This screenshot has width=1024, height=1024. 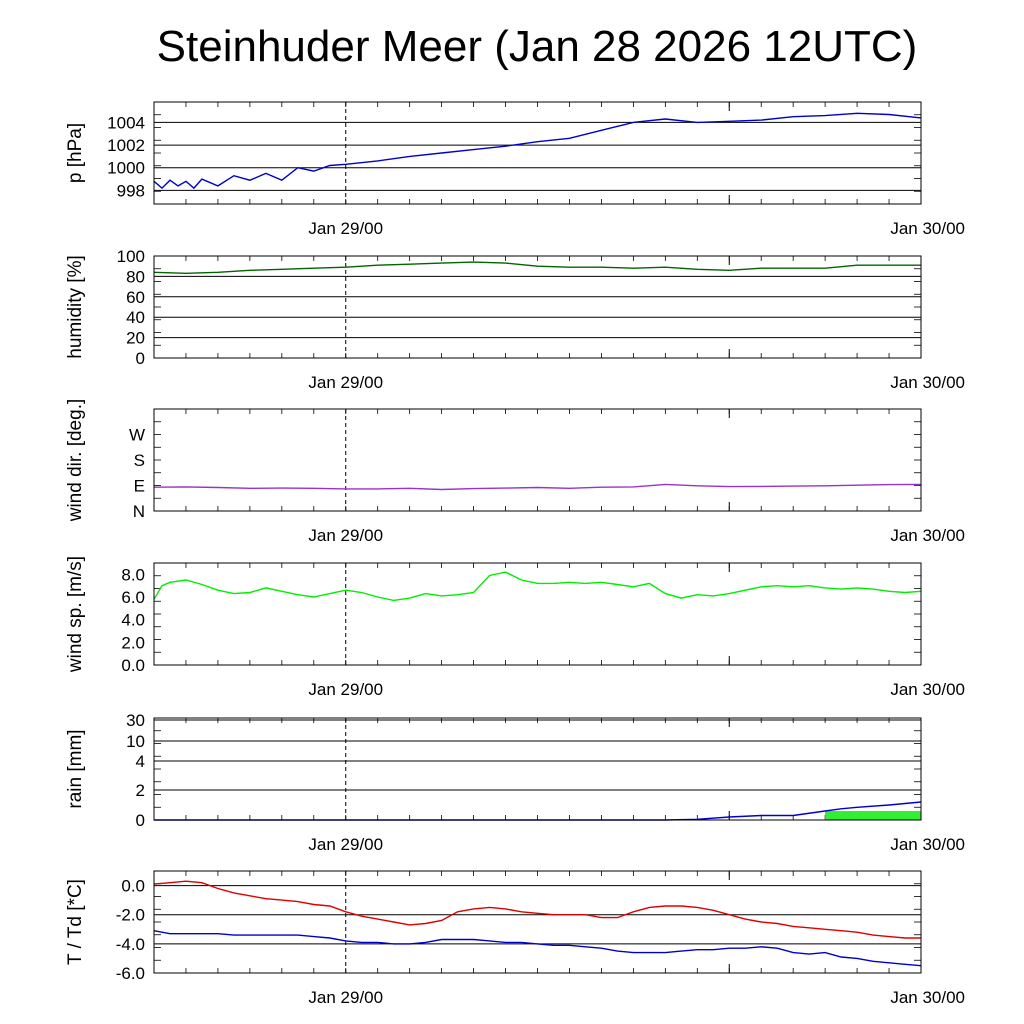 What do you see at coordinates (126, 145) in the screenshot?
I see `y-tick-label: 1002` at bounding box center [126, 145].